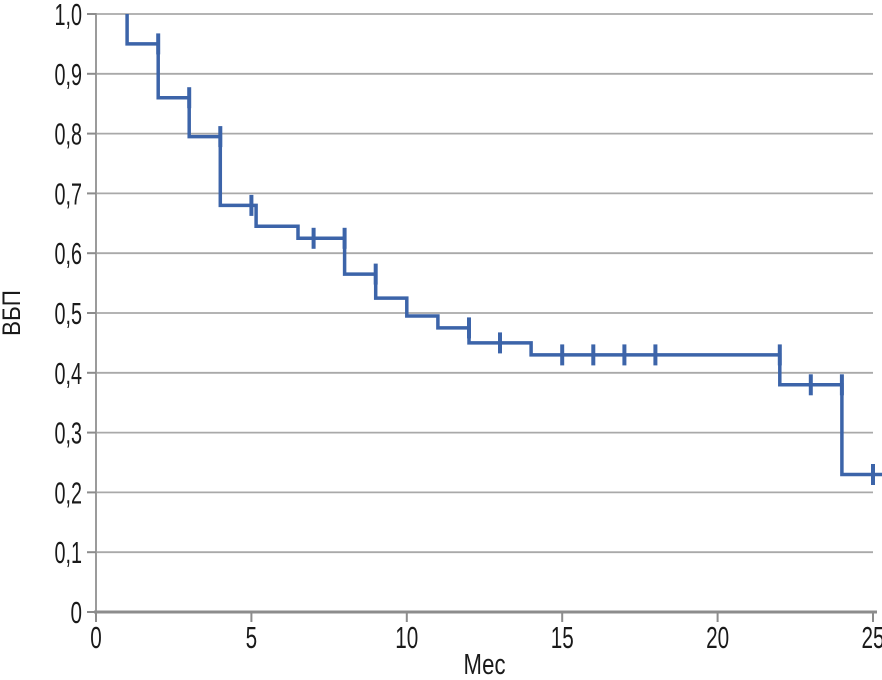 This screenshot has width=882, height=680. Describe the element at coordinates (69, 492) in the screenshot. I see `y-tick-label: 0,2` at that location.